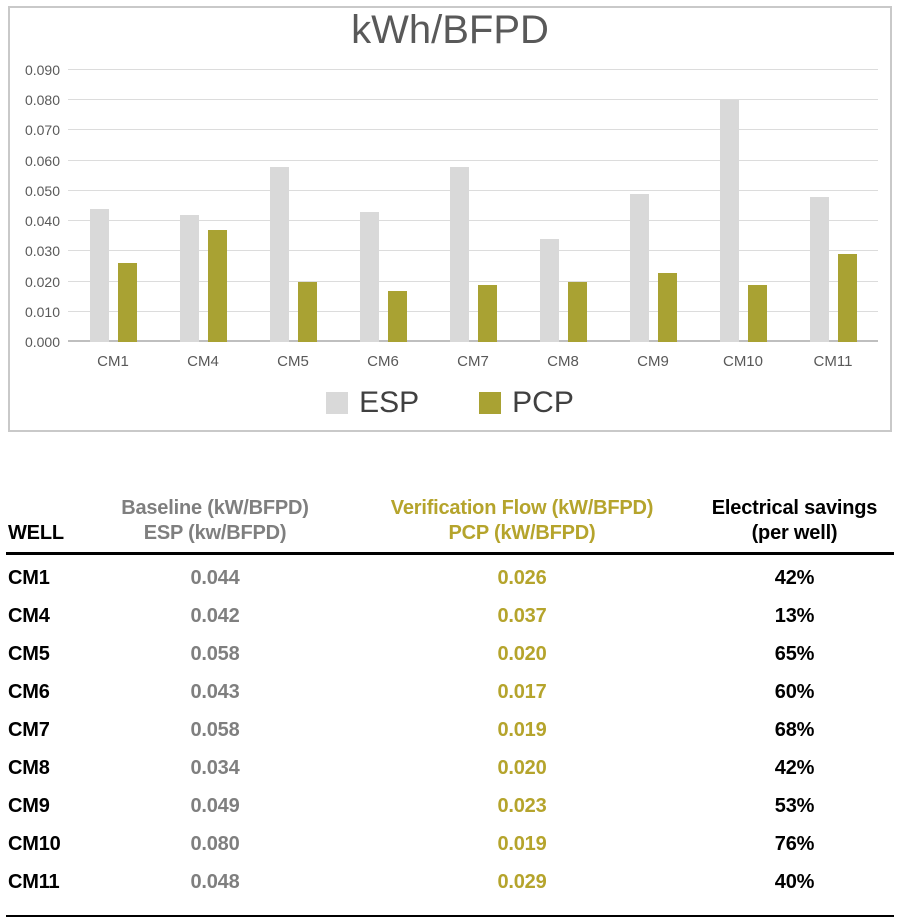 Image resolution: width=900 pixels, height=917 pixels. I want to click on table-row-cm5: CM5 0.058 0.020 65%, so click(450, 654).